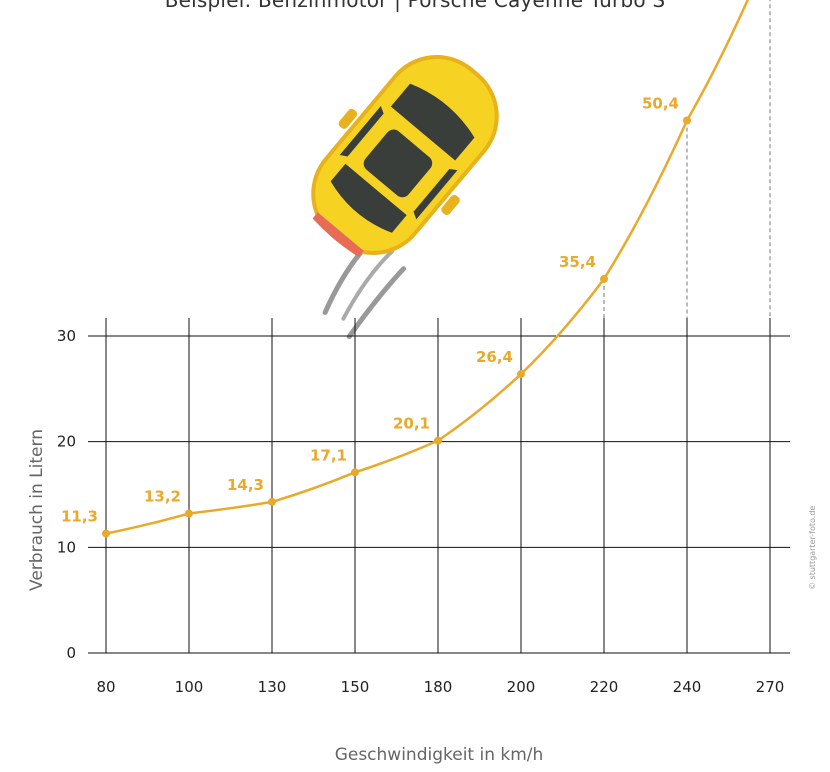 This screenshot has height=772, width=830. I want to click on x-tick-label: 240, so click(687, 687).